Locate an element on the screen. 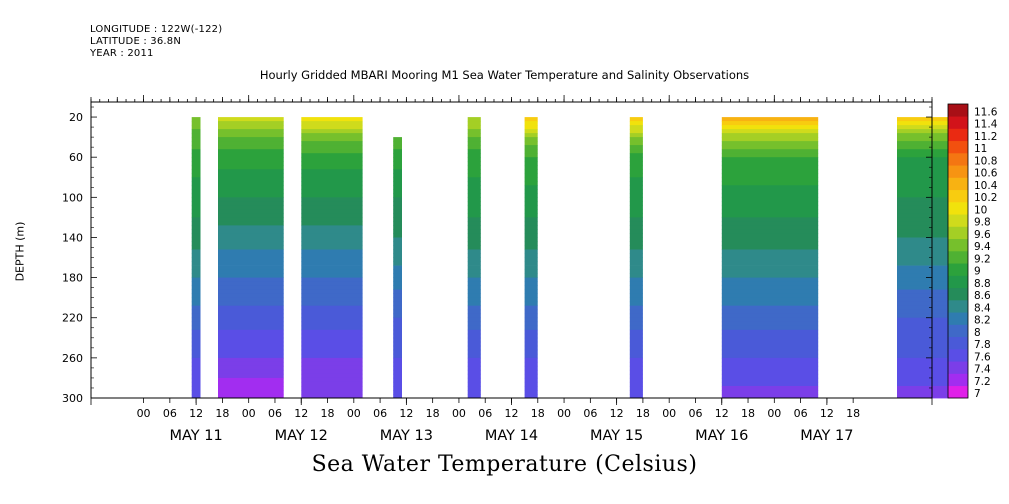  colorbar-label: 9.8 is located at coordinates (982, 223).